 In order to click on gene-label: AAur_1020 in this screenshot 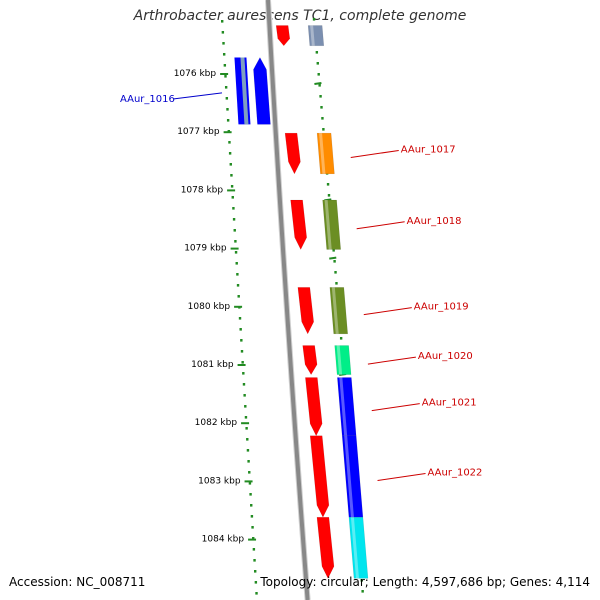, I will do `click(445, 356)`.